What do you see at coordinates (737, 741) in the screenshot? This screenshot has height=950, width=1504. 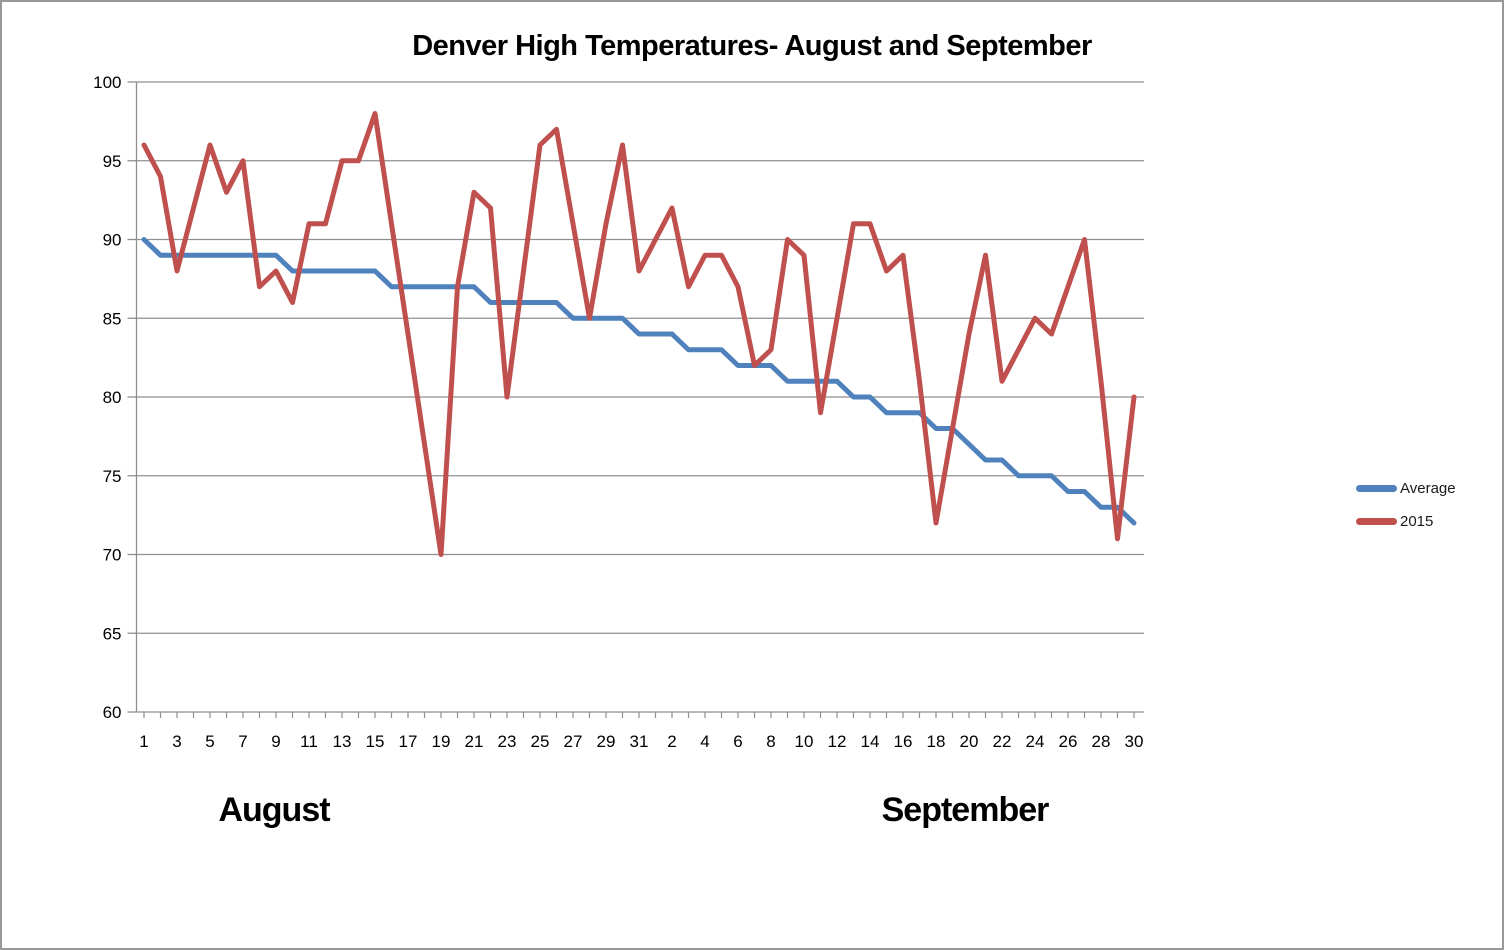 I see `x-tick-label: 6` at bounding box center [737, 741].